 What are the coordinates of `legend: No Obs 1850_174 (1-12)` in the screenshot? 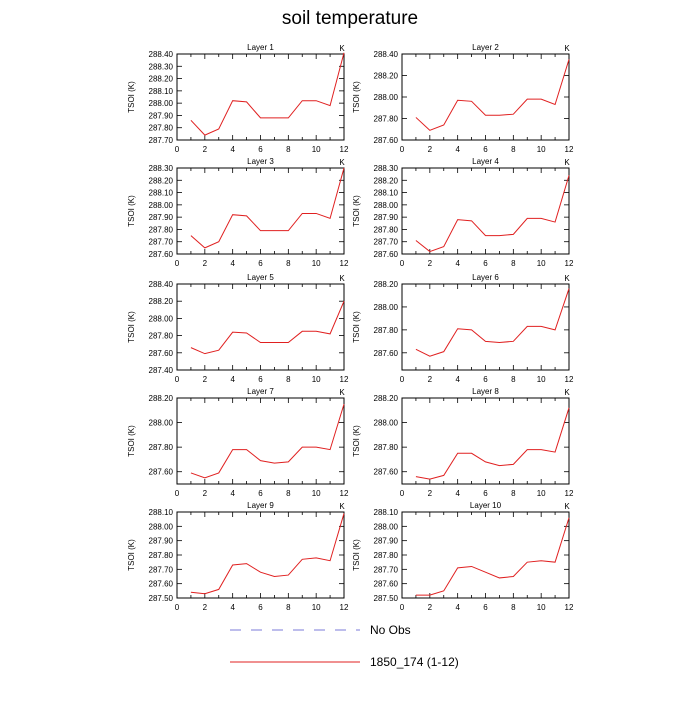 It's located at (344, 646).